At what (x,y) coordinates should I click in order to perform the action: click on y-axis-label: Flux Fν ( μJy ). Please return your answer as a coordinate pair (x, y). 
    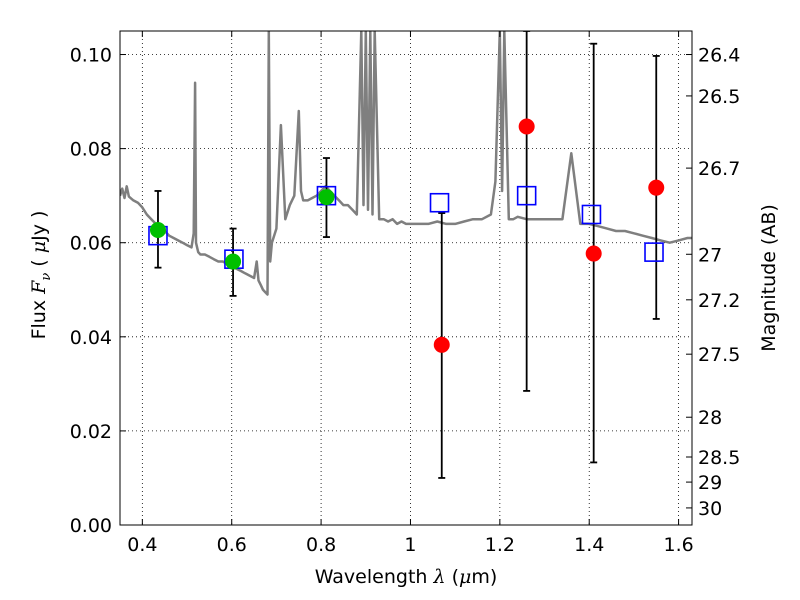
    Looking at the image, I should click on (41, 275).